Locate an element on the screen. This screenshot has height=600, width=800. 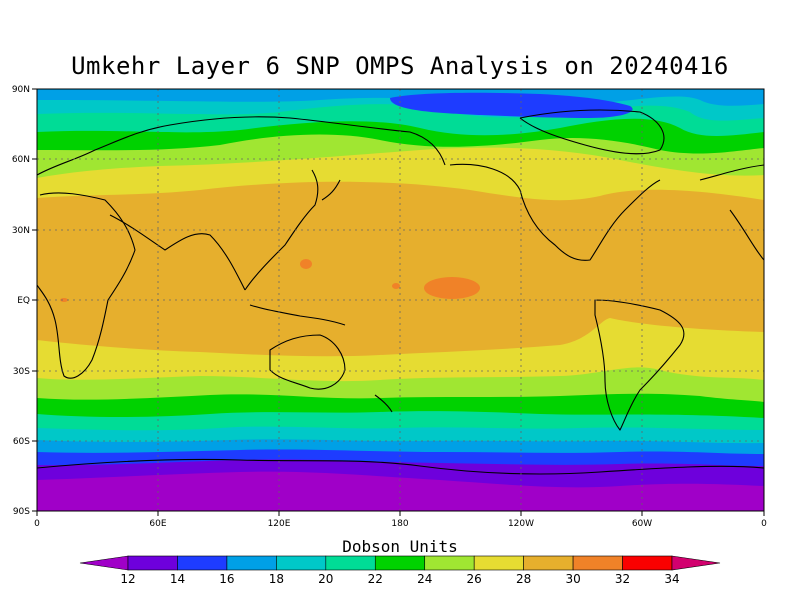
lon-label: 180 is located at coordinates (399, 524).